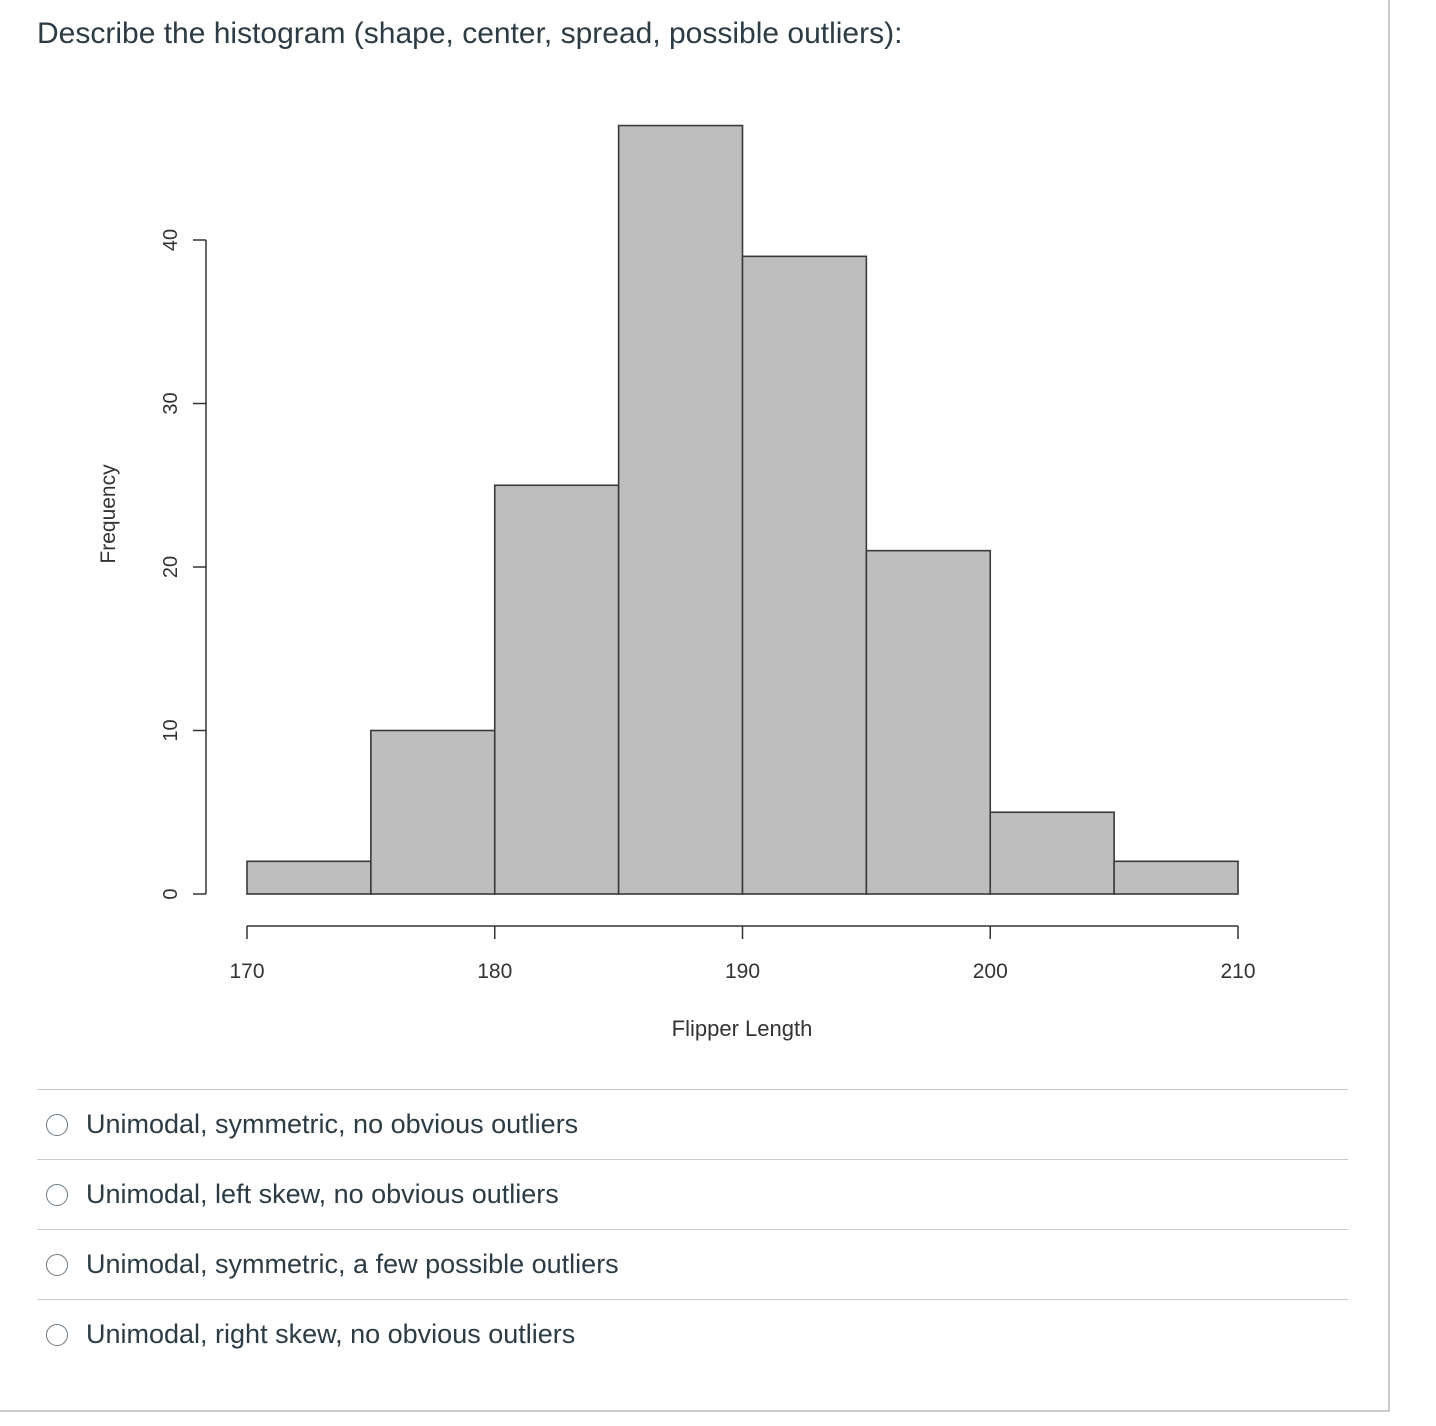 The image size is (1436, 1426). What do you see at coordinates (171, 403) in the screenshot?
I see `y-tick-label-30: 30` at bounding box center [171, 403].